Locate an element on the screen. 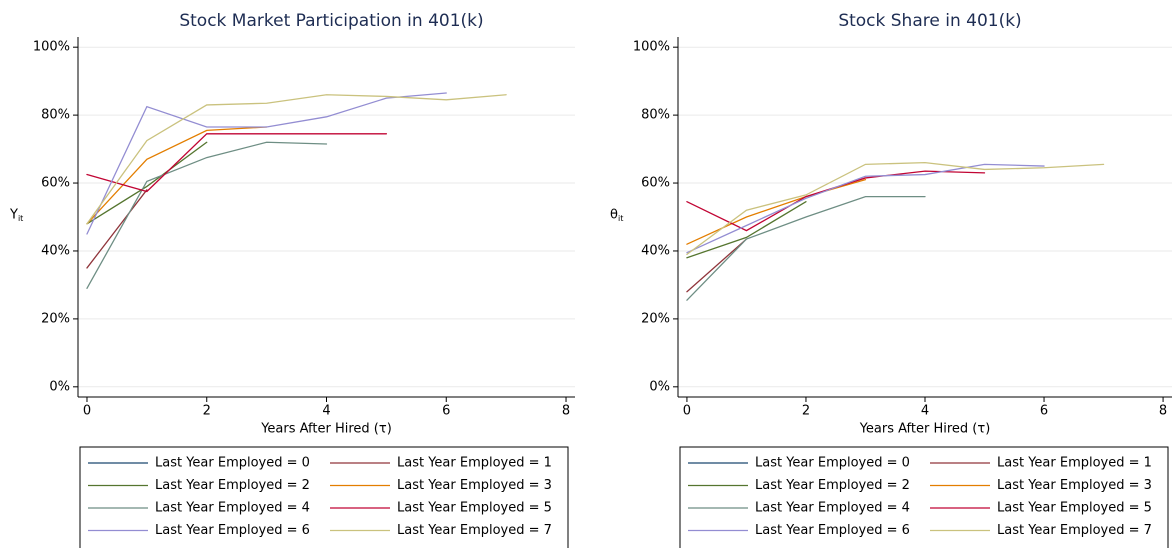  y-axis-label: θit is located at coordinates (616, 215).